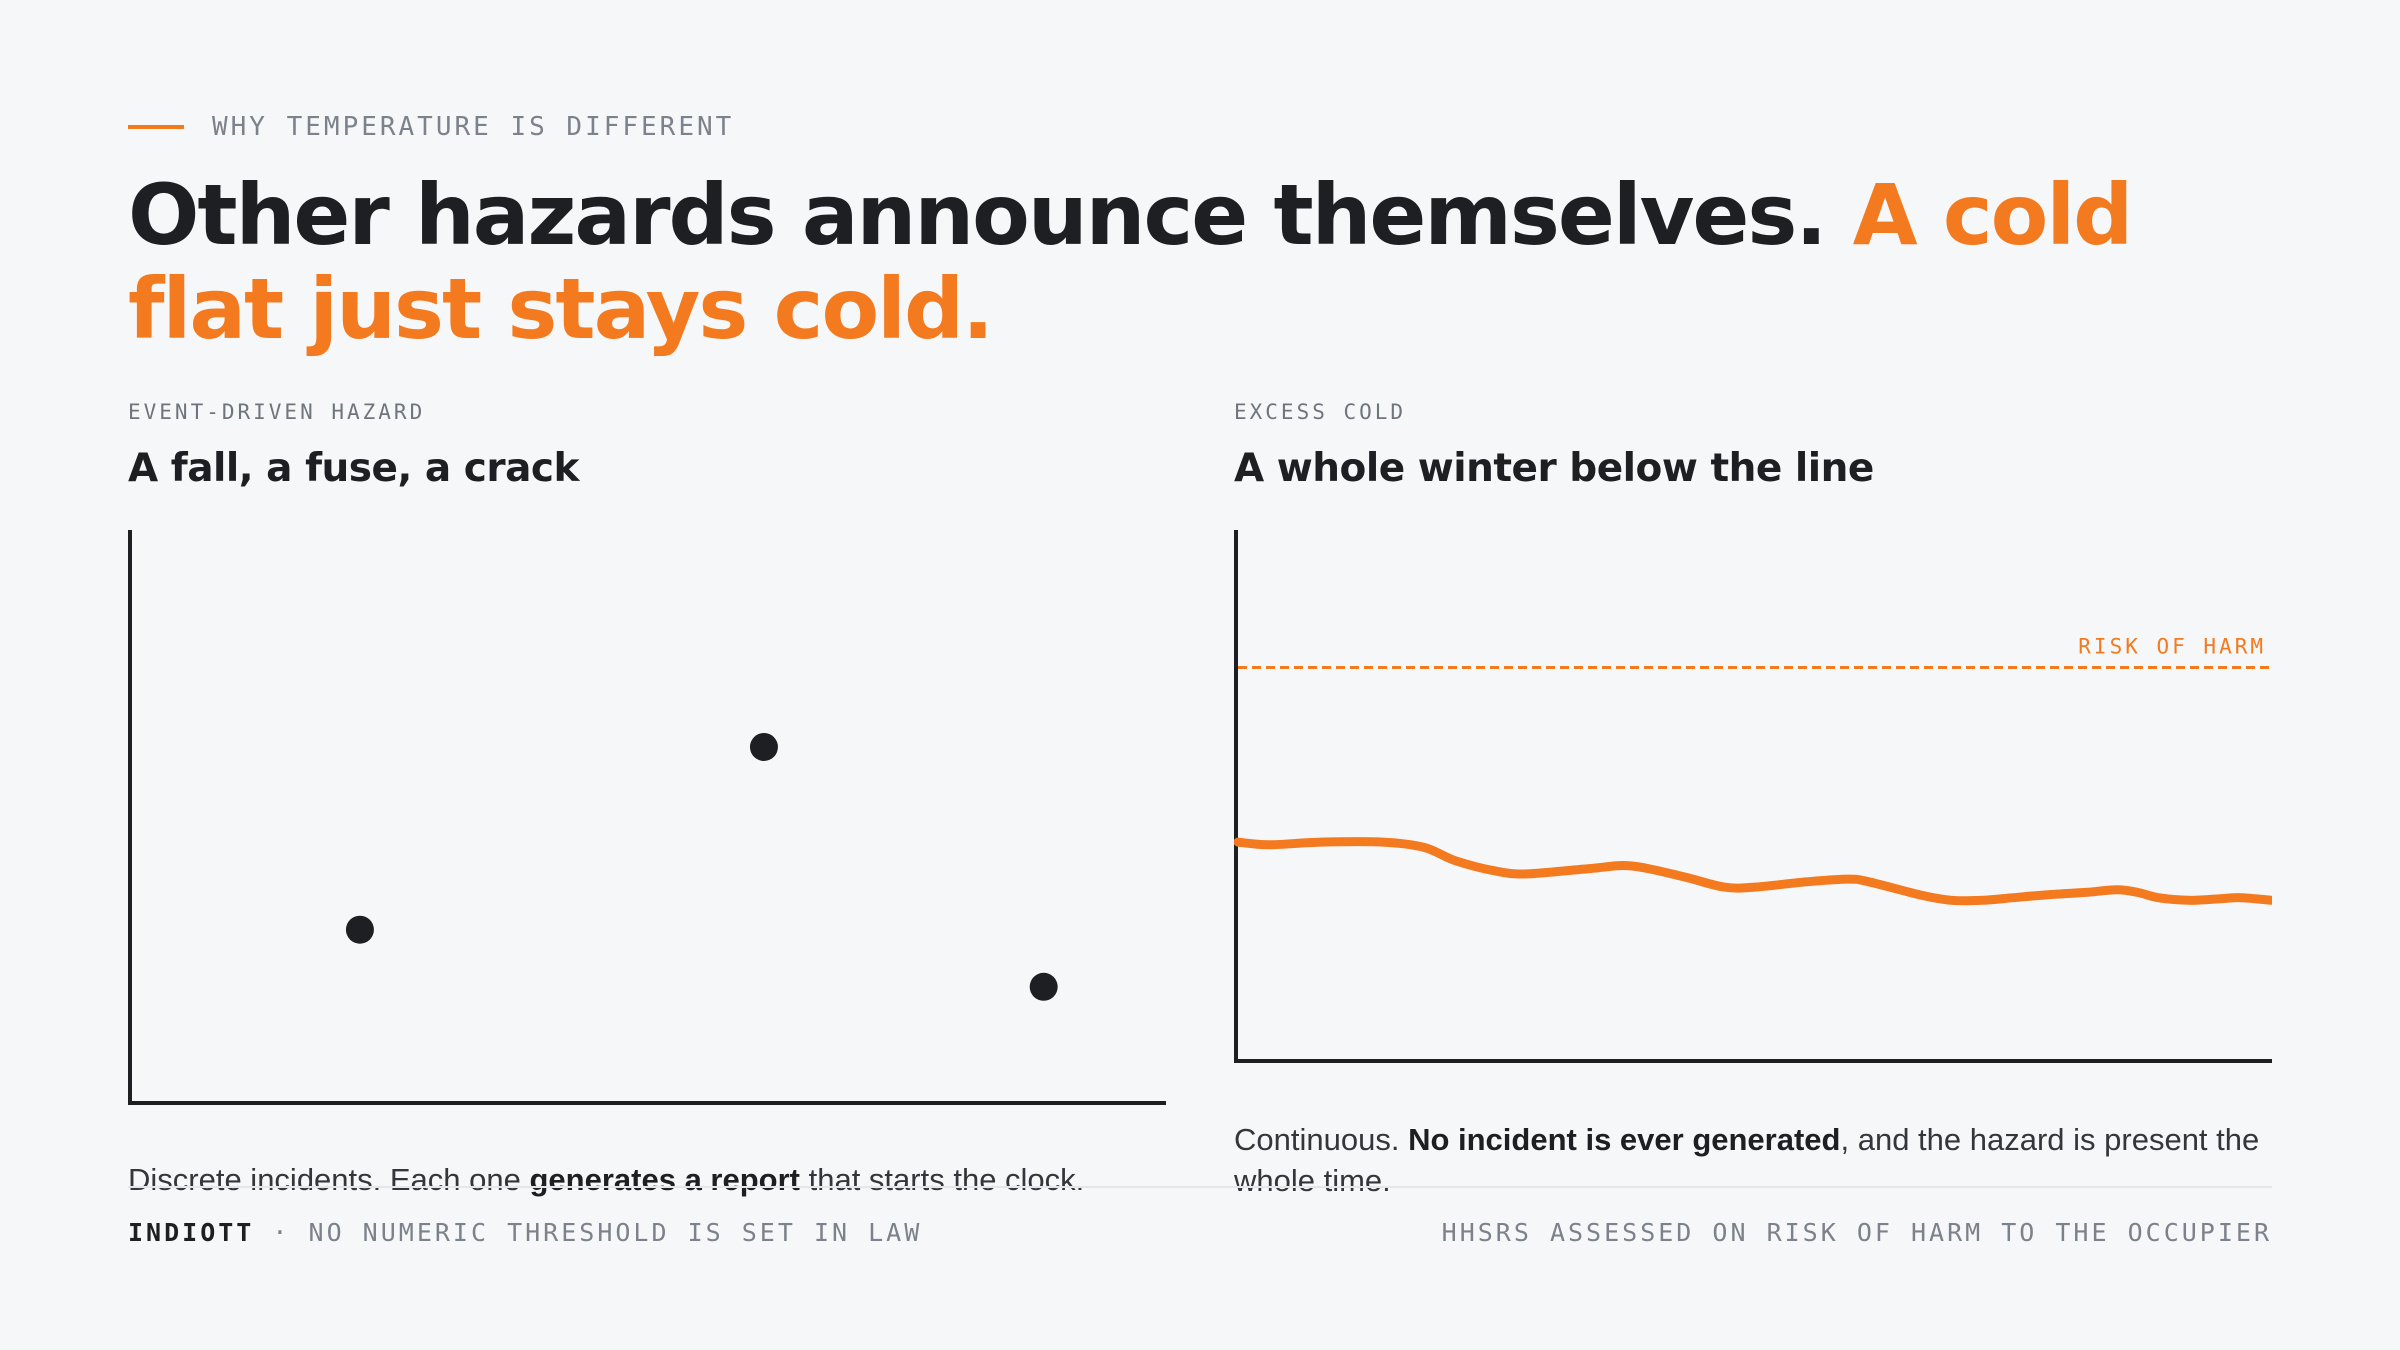 The width and height of the screenshot is (2400, 1350). I want to click on caption-post: that starts the clock., so click(942, 1179).